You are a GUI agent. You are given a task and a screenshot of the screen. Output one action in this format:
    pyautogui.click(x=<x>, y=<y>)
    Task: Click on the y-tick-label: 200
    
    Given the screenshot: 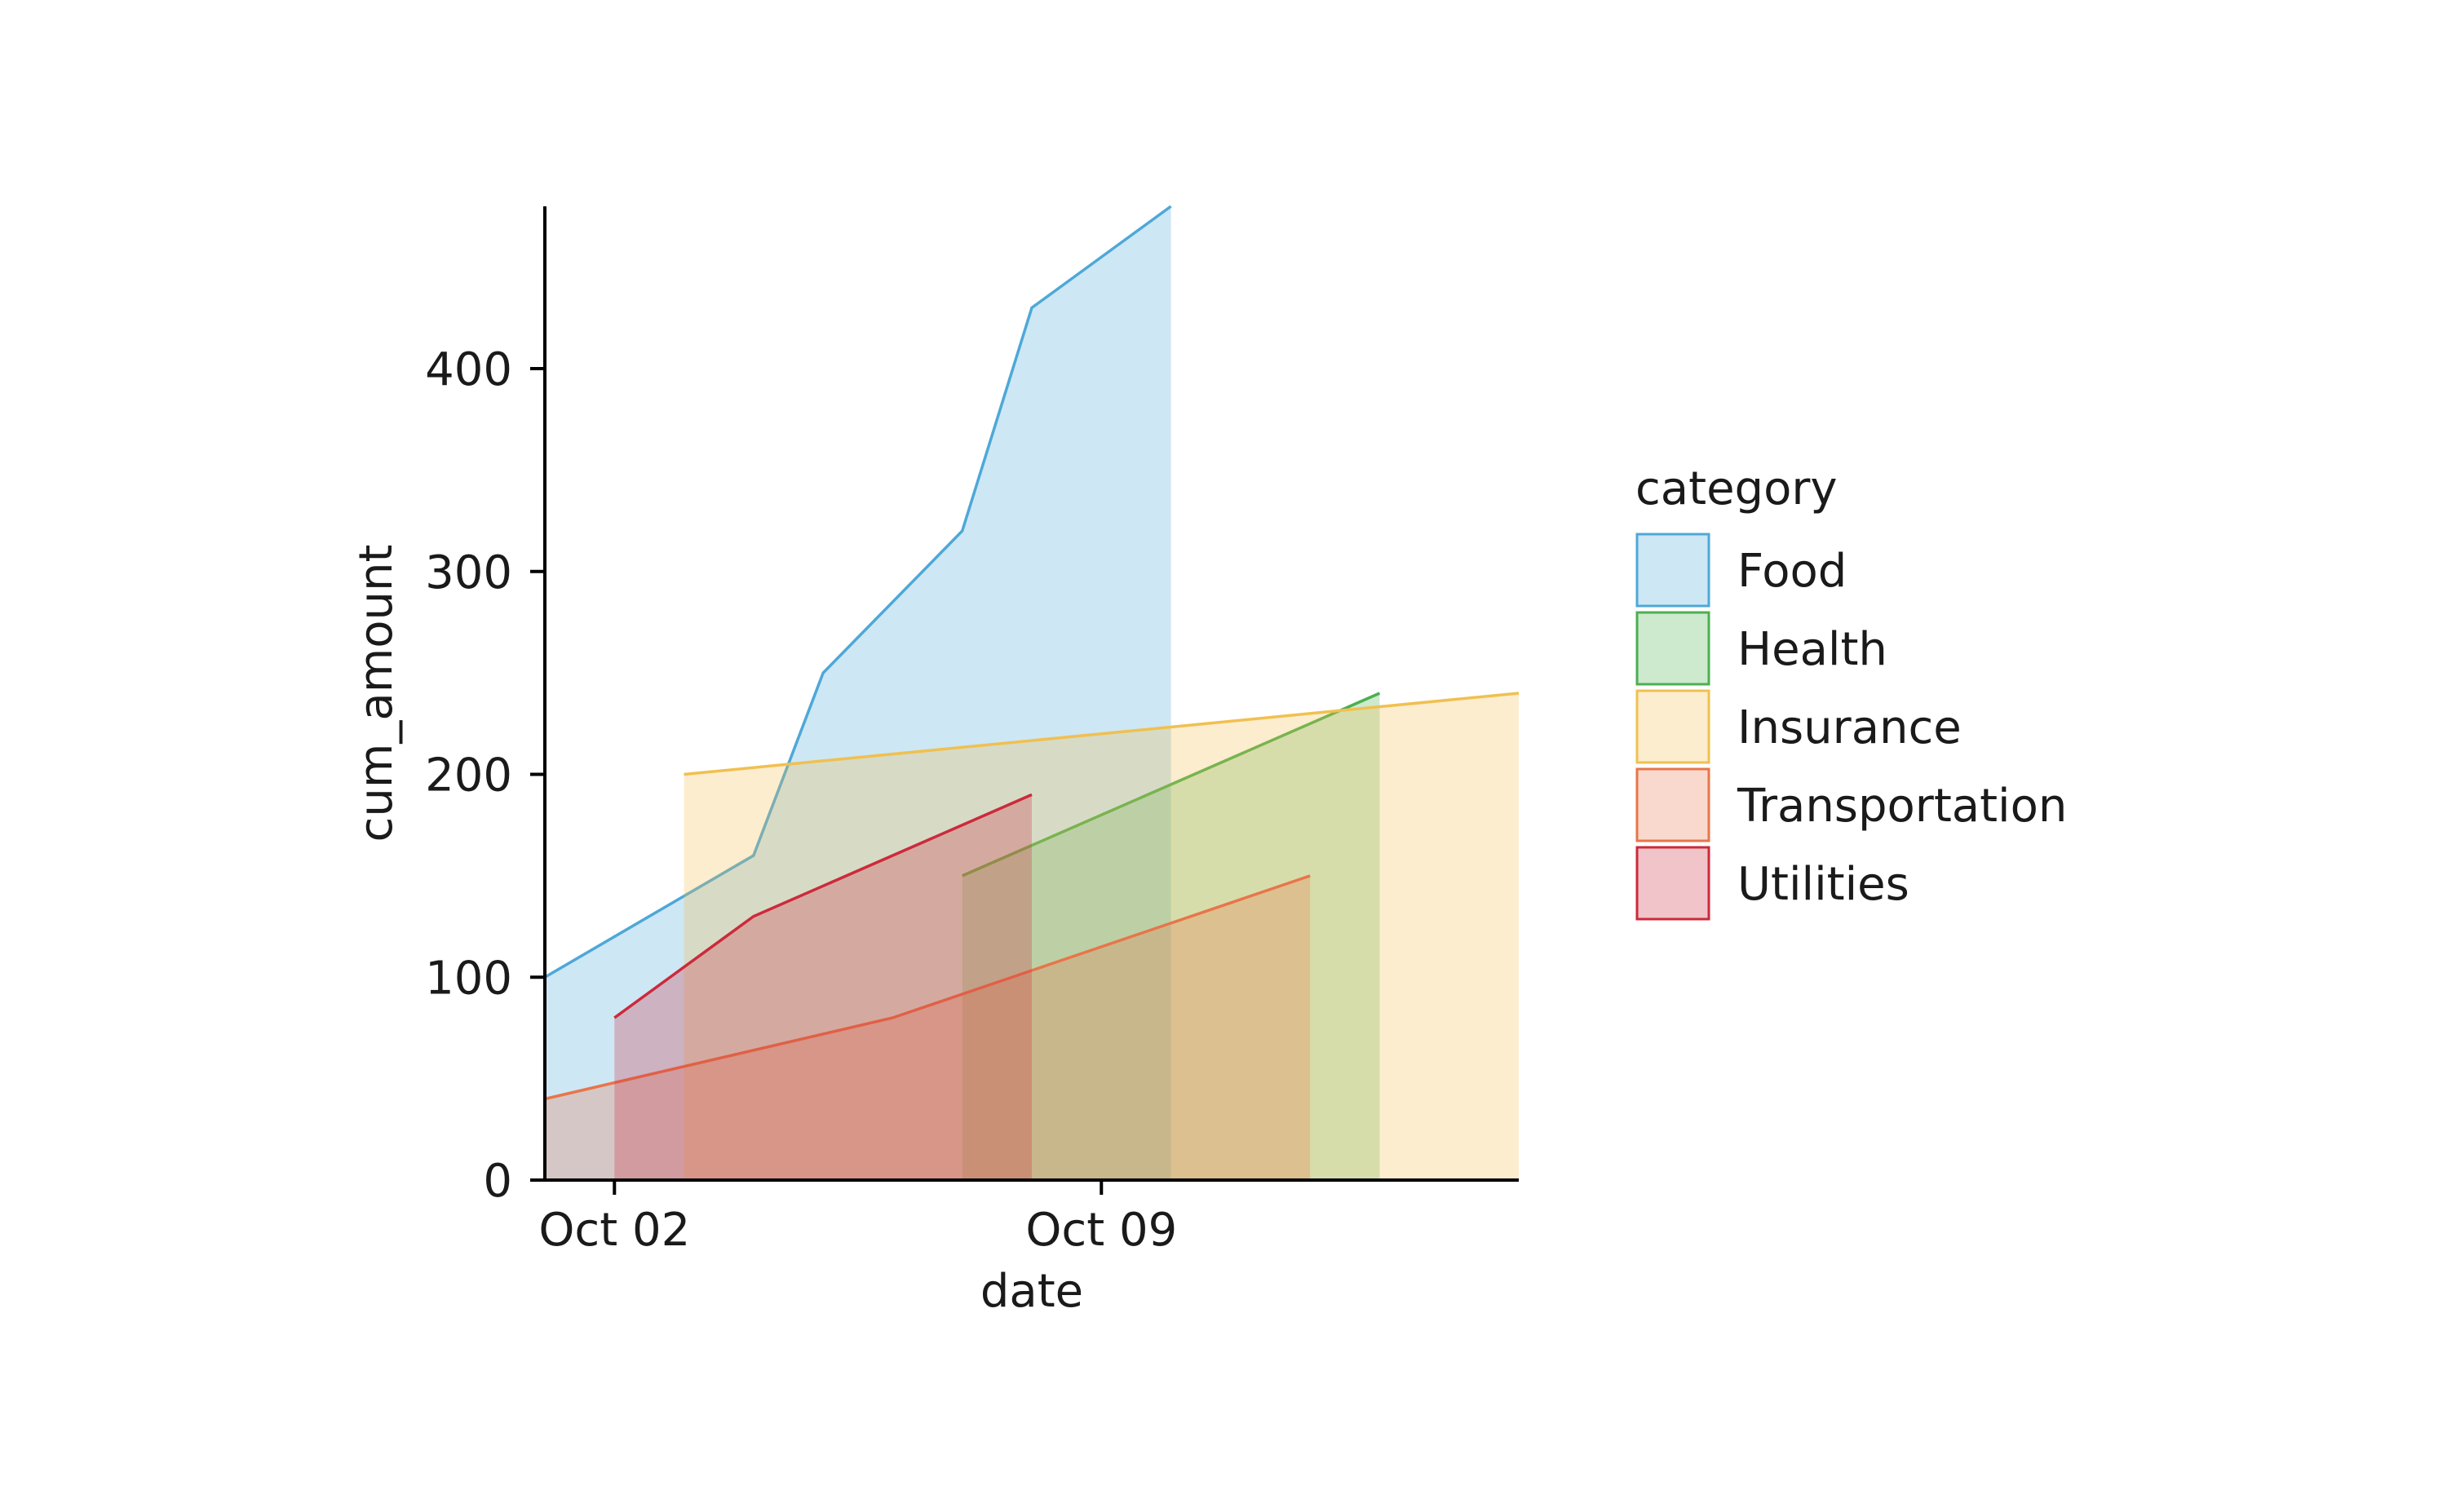 What is the action you would take?
    pyautogui.click(x=468, y=775)
    